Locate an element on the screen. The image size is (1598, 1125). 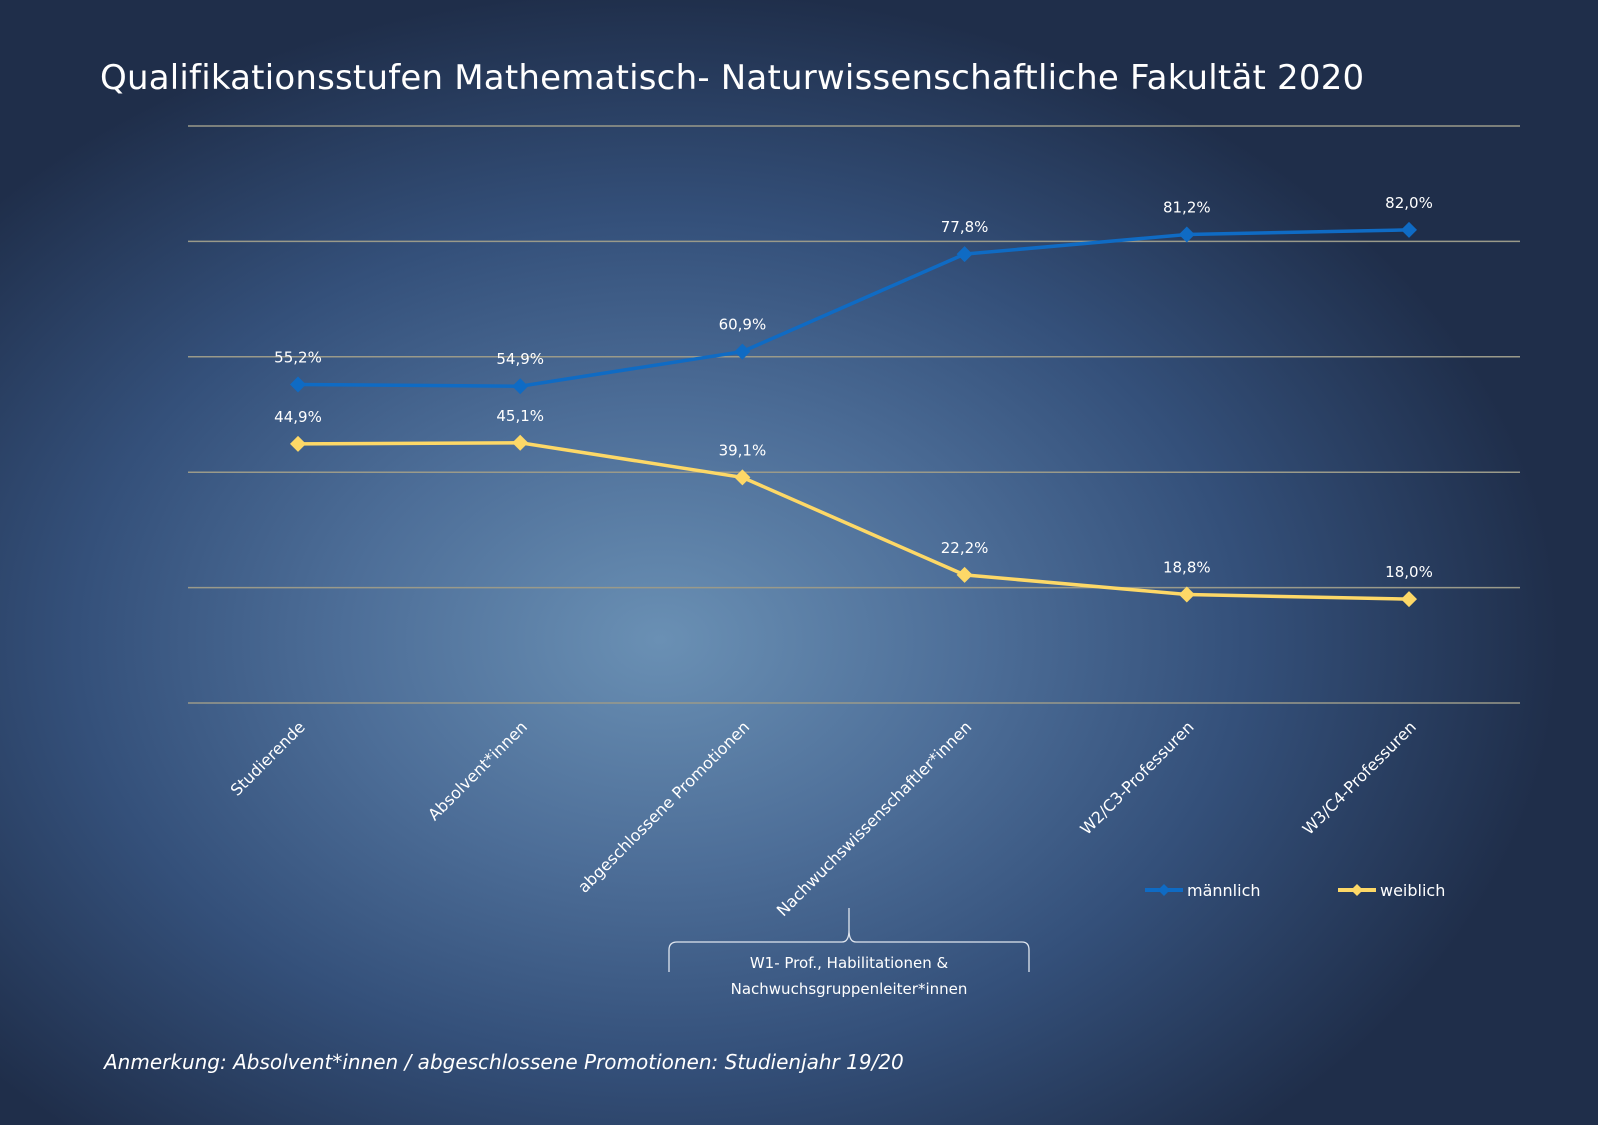
legend-label: weiblich is located at coordinates (1412, 890).